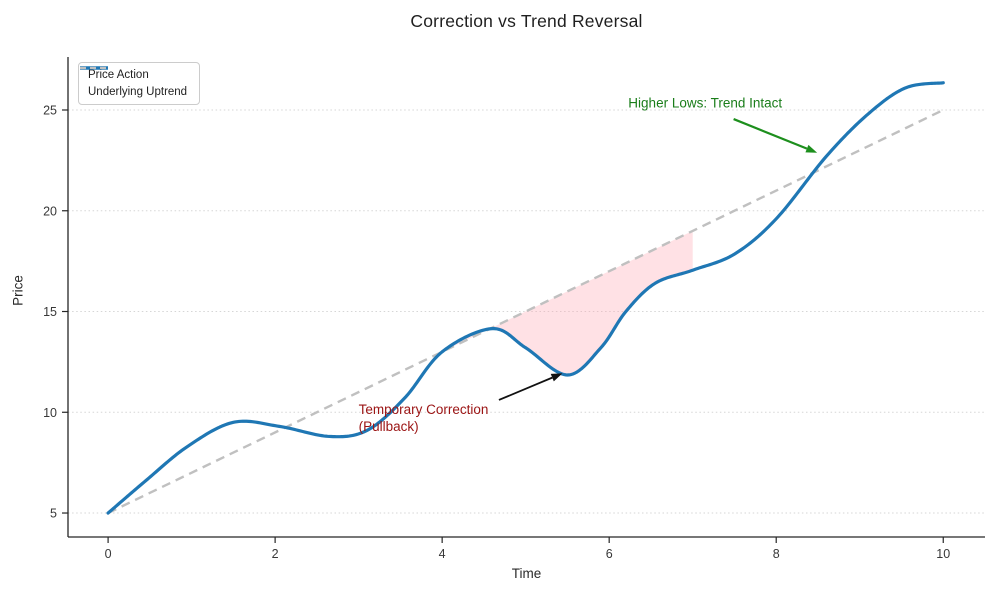  What do you see at coordinates (50, 211) in the screenshot?
I see `y-tick-label: 20` at bounding box center [50, 211].